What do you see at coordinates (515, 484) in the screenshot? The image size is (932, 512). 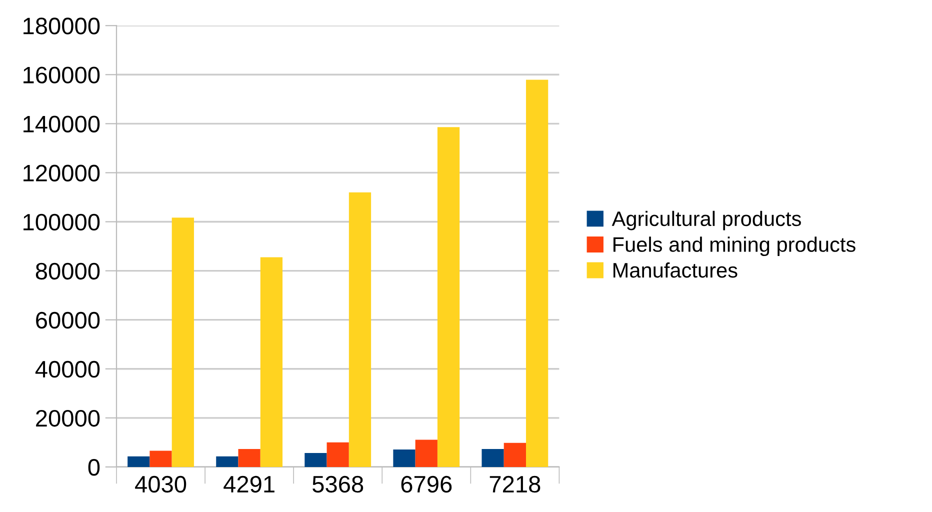 I see `x-tick-label: 7218` at bounding box center [515, 484].